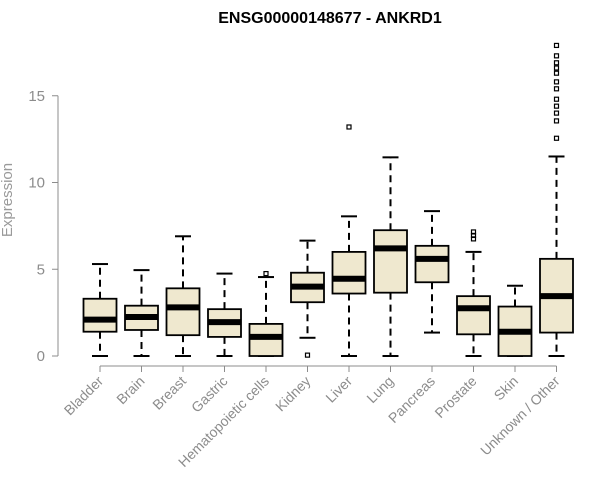  Describe the element at coordinates (224, 314) in the screenshot. I see `box-gastric` at that location.